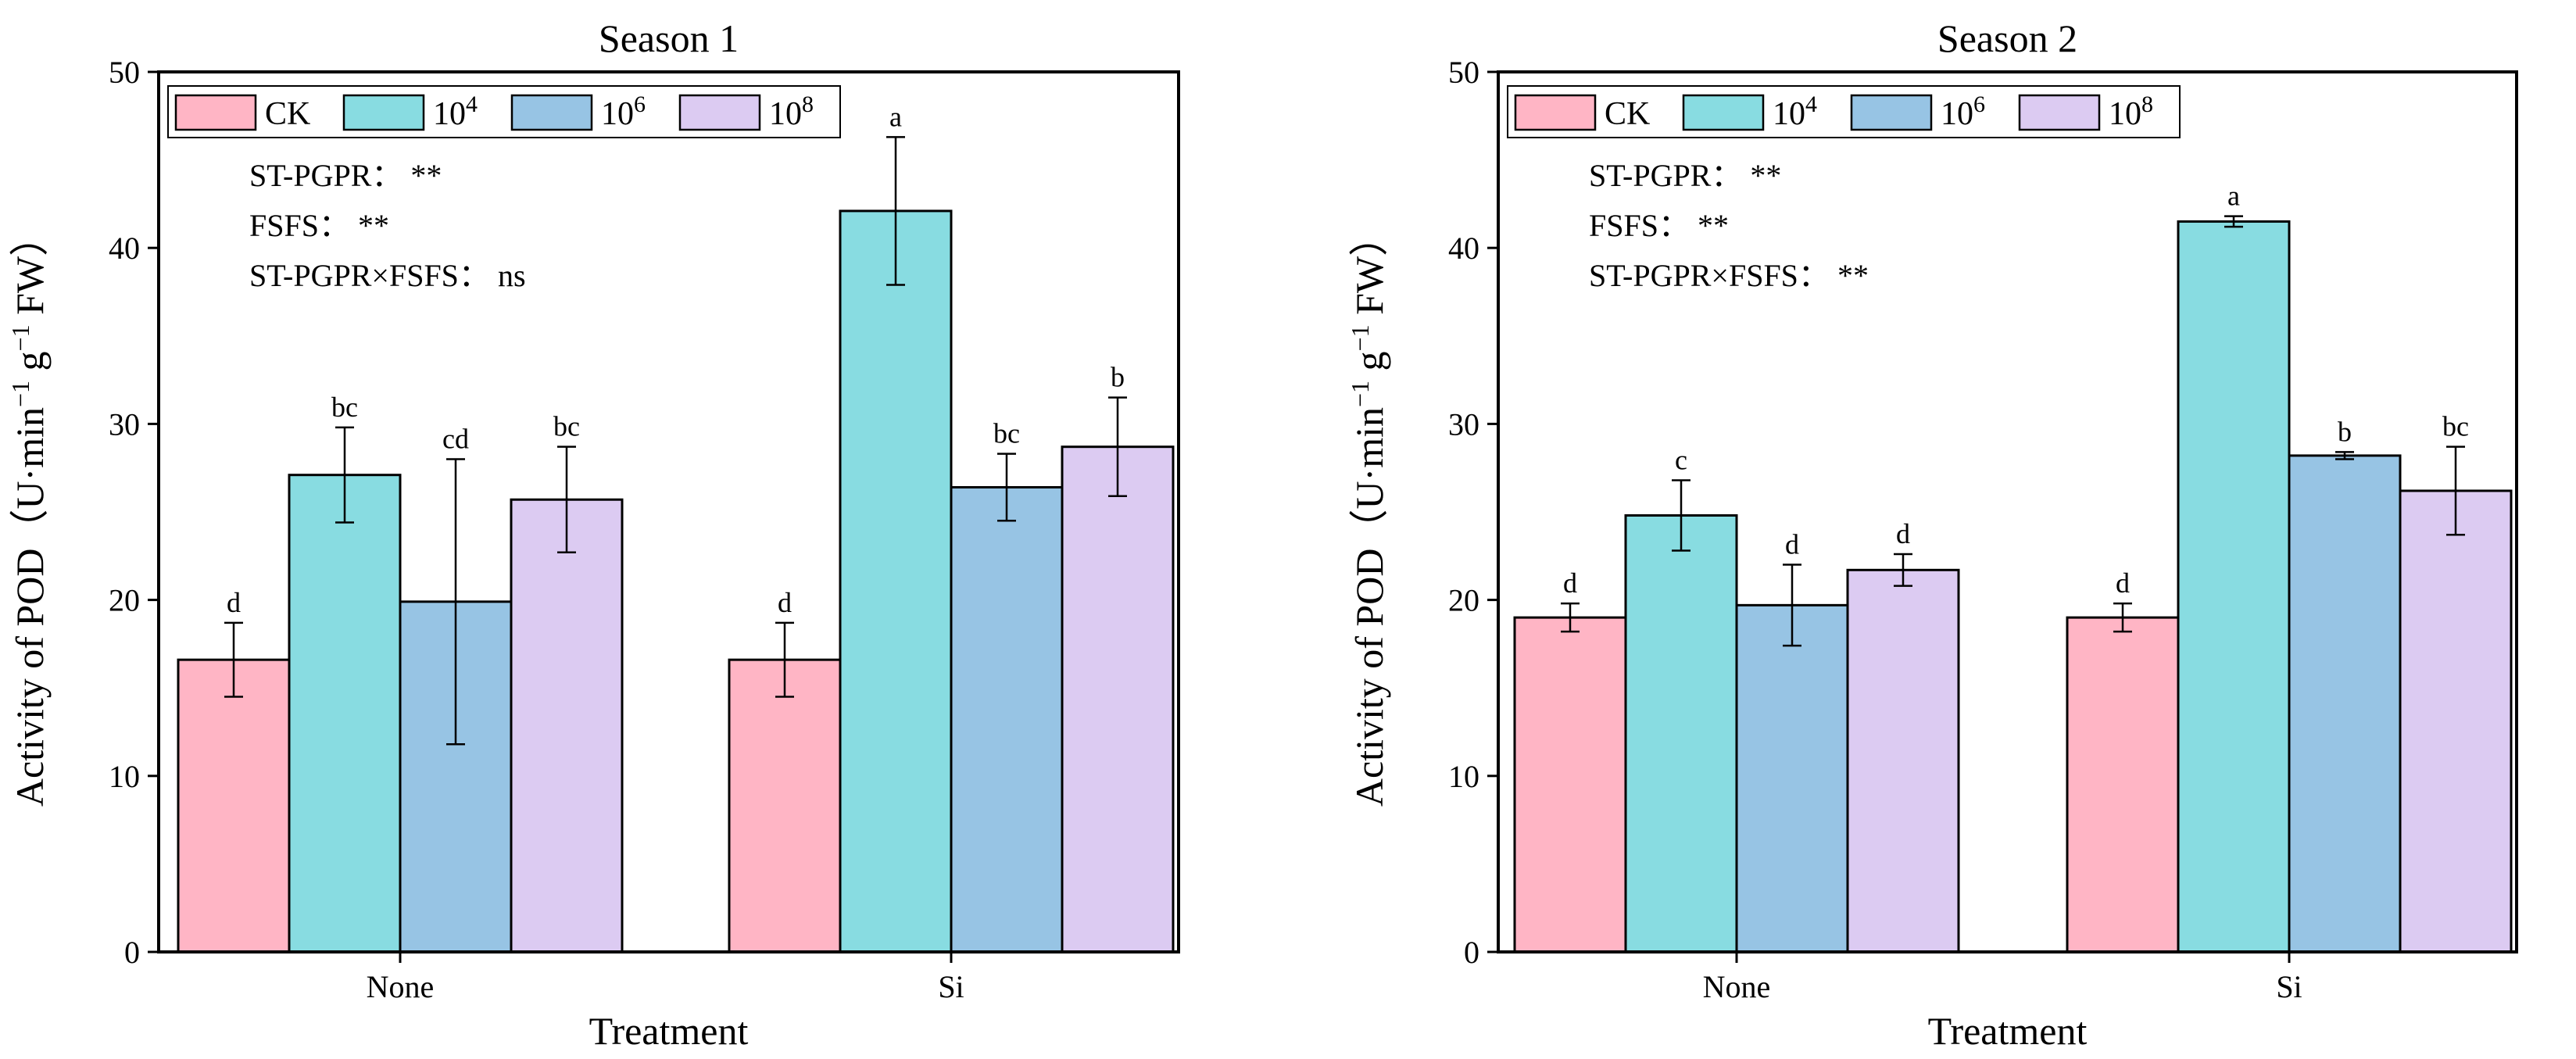 The width and height of the screenshot is (2576, 1059). I want to click on significance-letter: cd, so click(455, 438).